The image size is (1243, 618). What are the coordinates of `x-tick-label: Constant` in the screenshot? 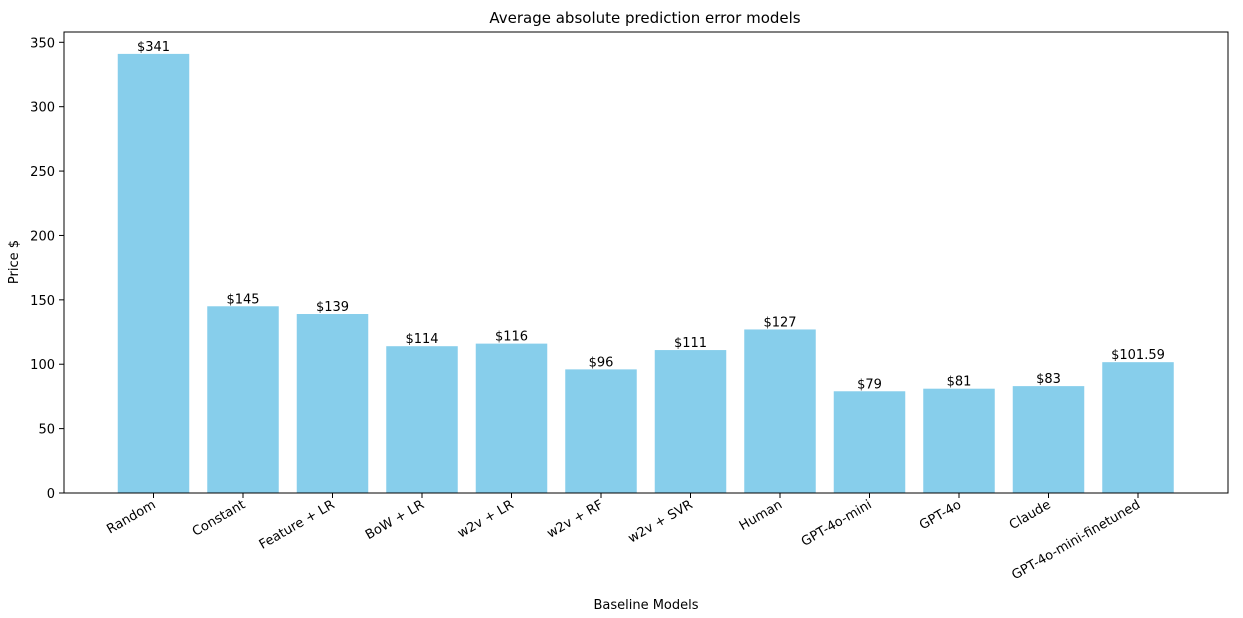 It's located at (219, 518).